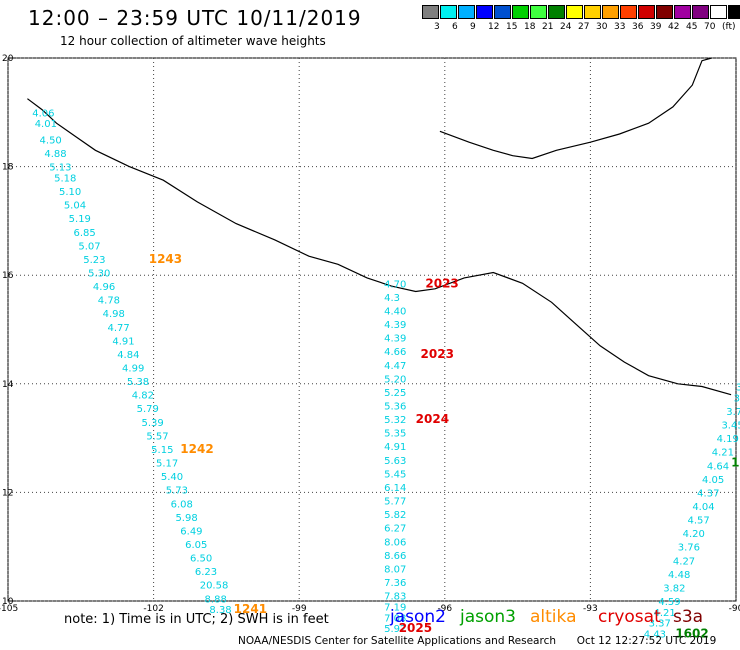  What do you see at coordinates (602, 27) in the screenshot?
I see `colorbar-label: 30` at bounding box center [602, 27].